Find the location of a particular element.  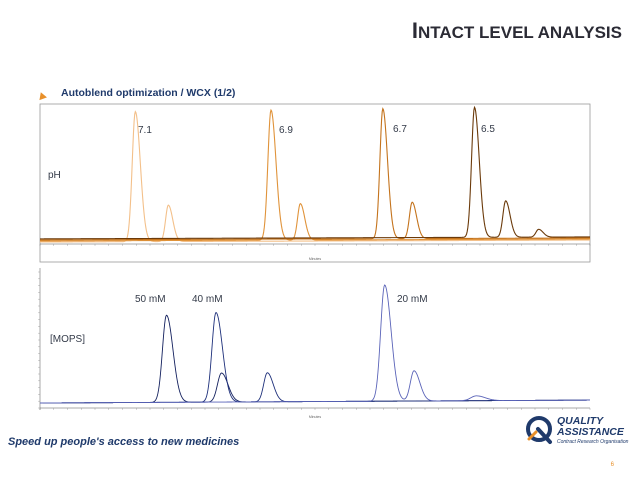

mops-y-label: [MOPS] is located at coordinates (67, 339).